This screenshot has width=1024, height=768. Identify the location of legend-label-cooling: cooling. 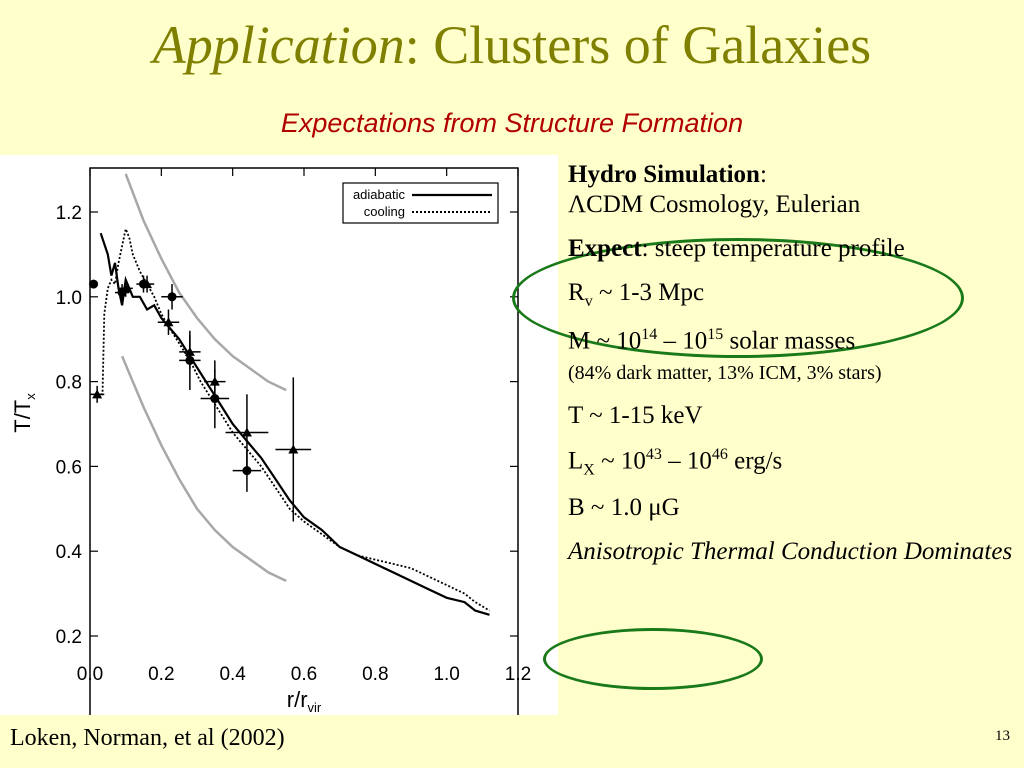
(384, 211).